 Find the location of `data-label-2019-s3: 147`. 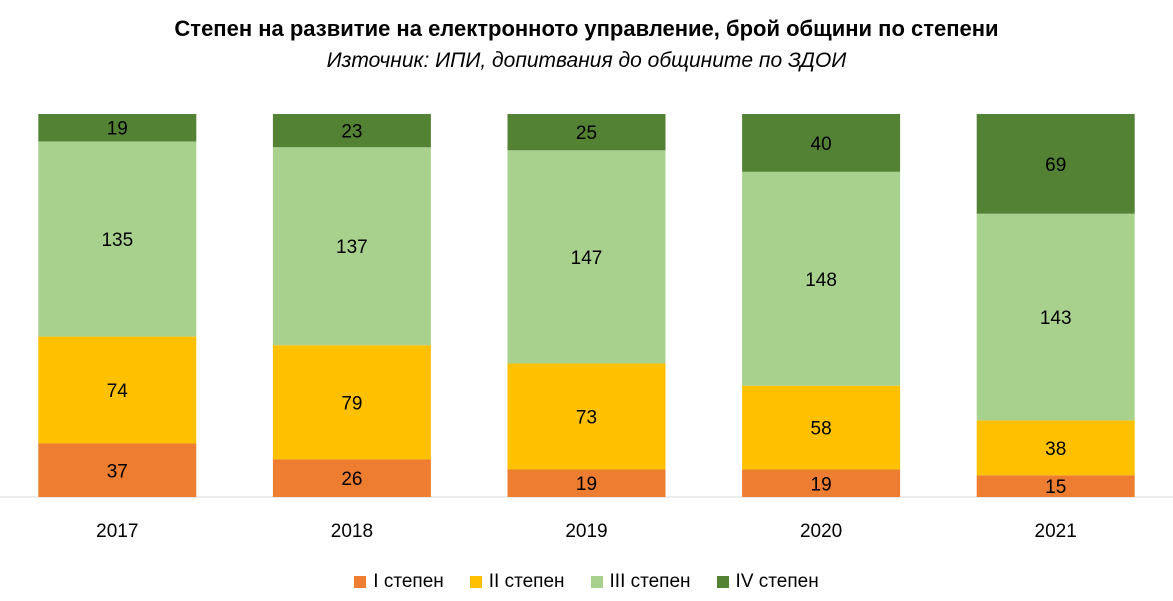

data-label-2019-s3: 147 is located at coordinates (587, 258).